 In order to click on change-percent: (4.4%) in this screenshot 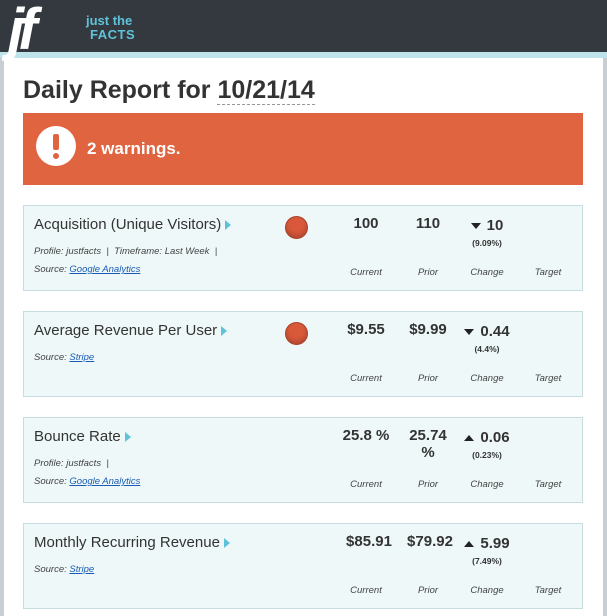, I will do `click(487, 349)`.